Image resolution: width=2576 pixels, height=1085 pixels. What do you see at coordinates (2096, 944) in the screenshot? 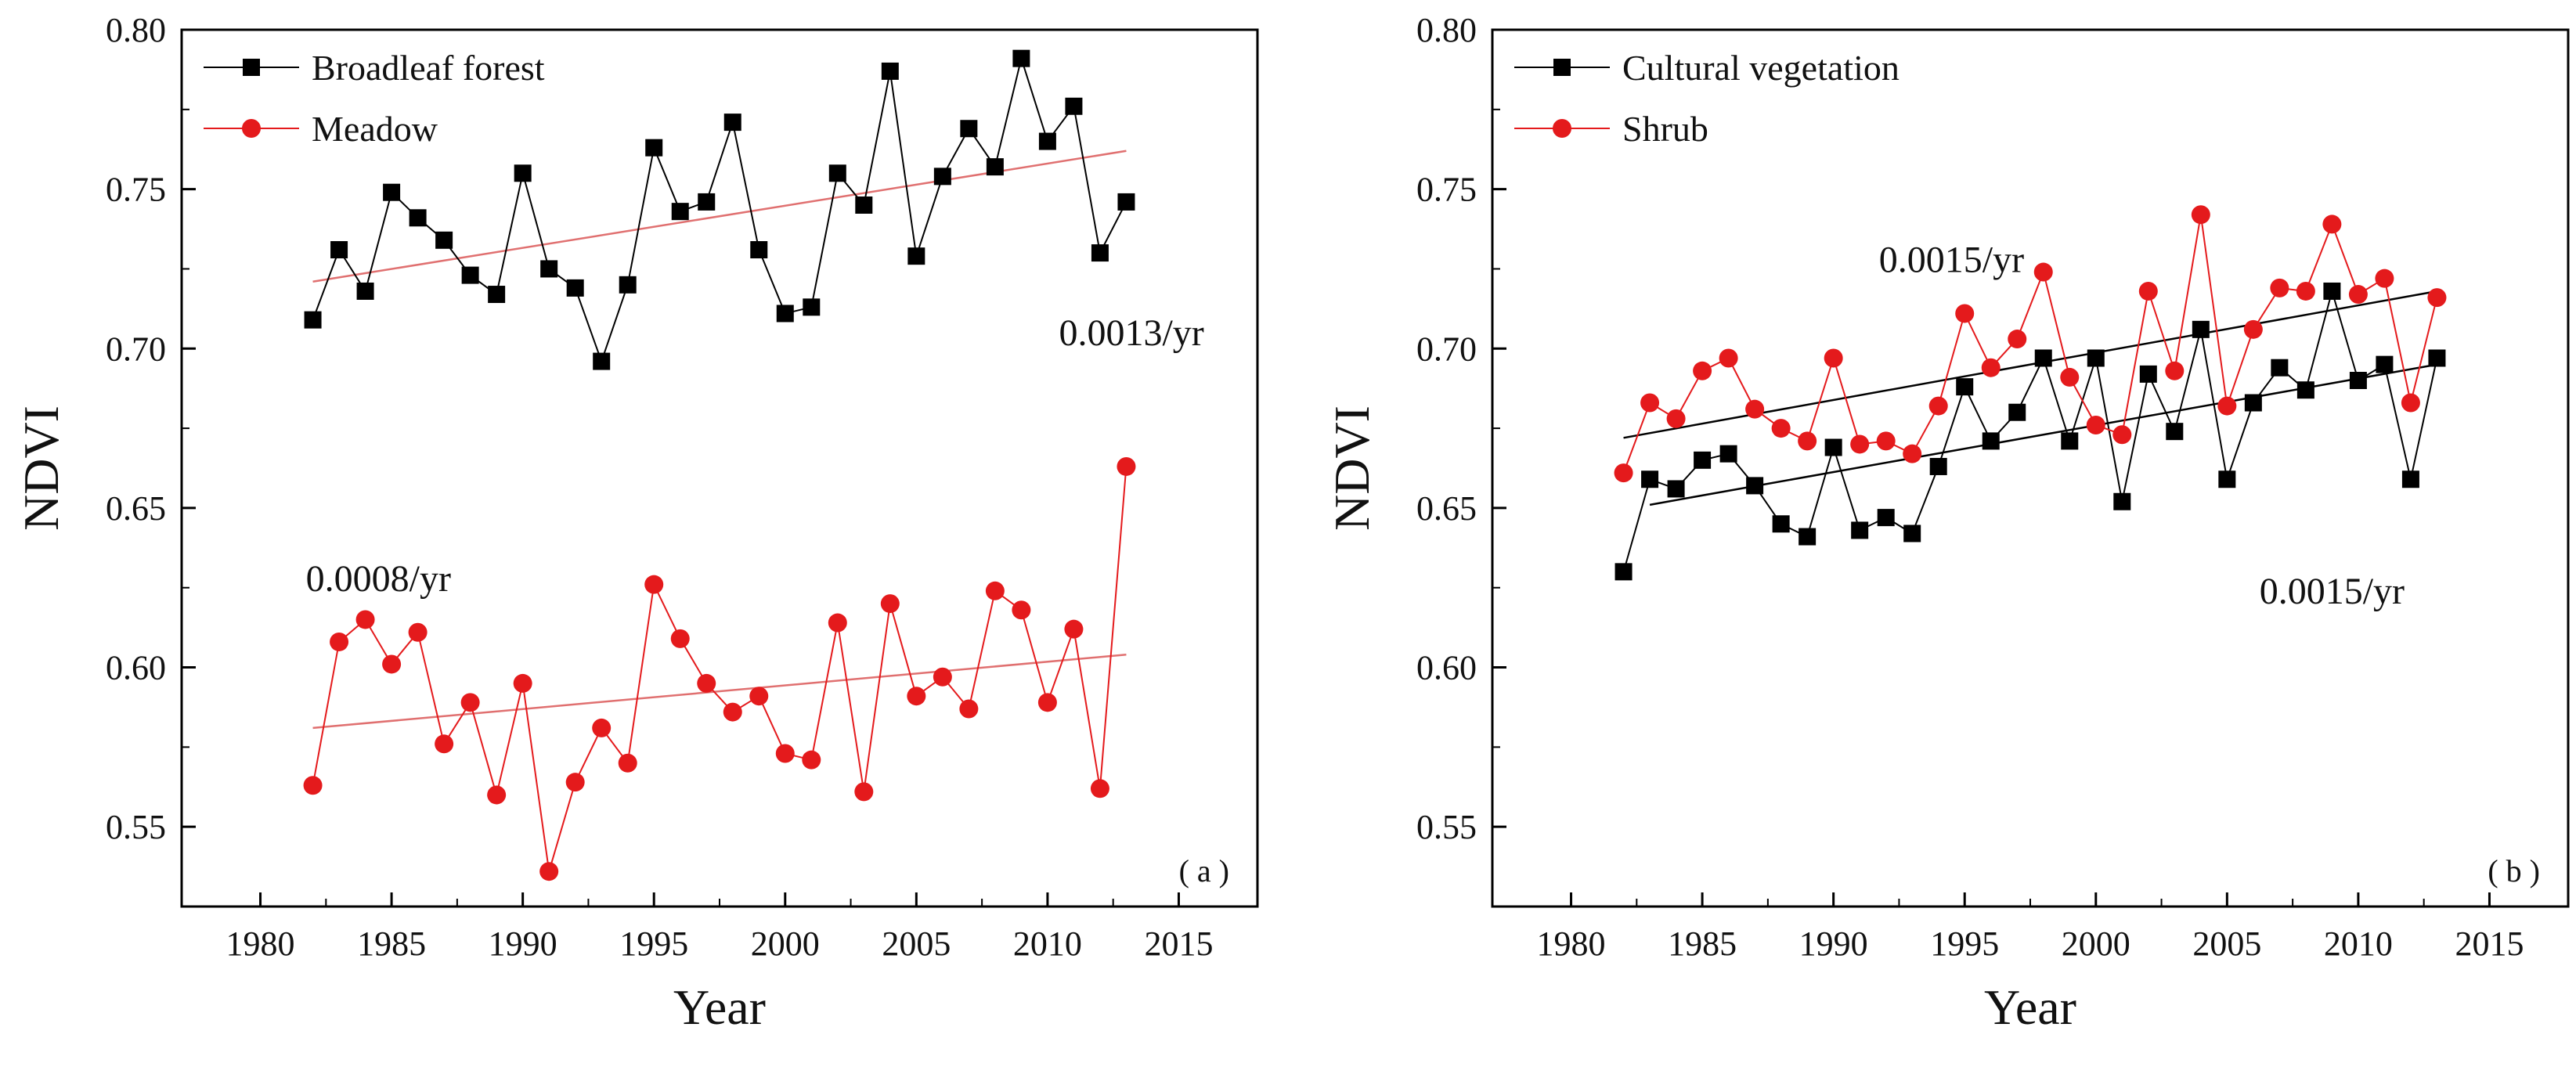
I see `panel-b-x-tick-label: 2000` at bounding box center [2096, 944].